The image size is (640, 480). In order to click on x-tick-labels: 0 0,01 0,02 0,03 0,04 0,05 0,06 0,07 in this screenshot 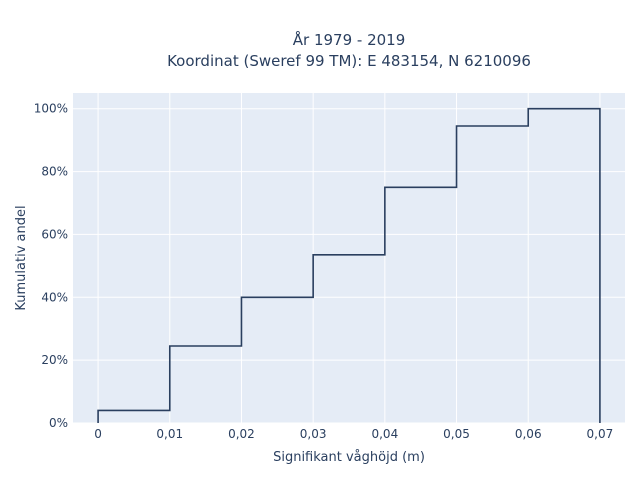, I will do `click(353, 434)`.